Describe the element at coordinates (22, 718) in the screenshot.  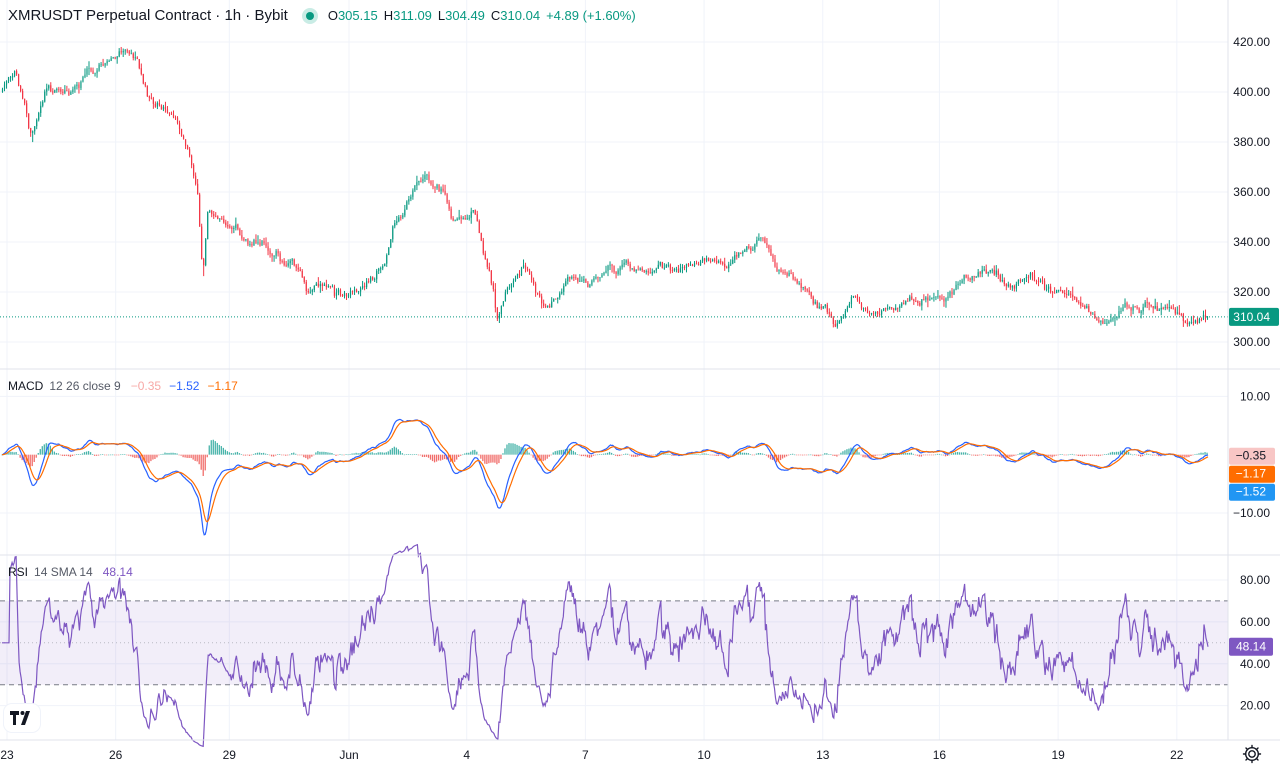
I see `tradingview-logo-icon` at that location.